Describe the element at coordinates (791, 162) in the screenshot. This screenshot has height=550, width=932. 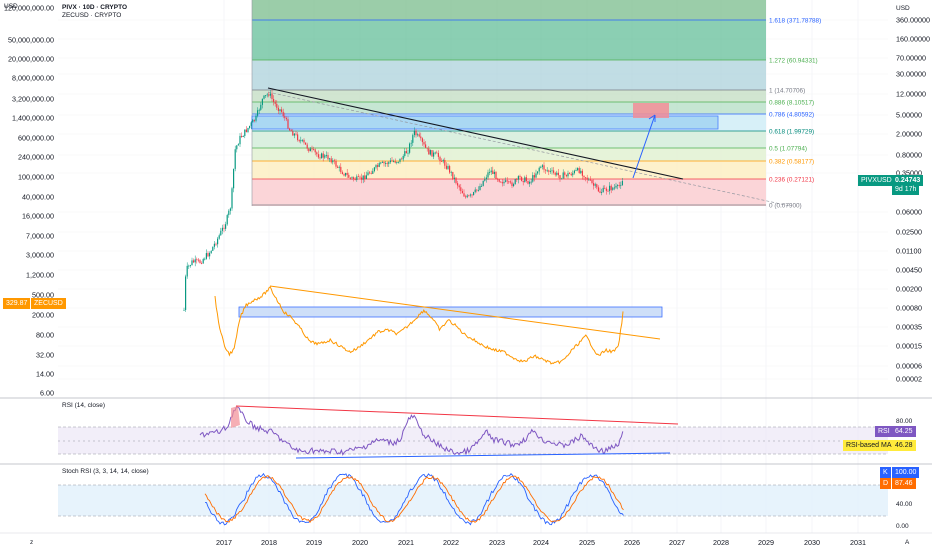
I see `fib-level-label: 0.382 (0.58177)` at that location.